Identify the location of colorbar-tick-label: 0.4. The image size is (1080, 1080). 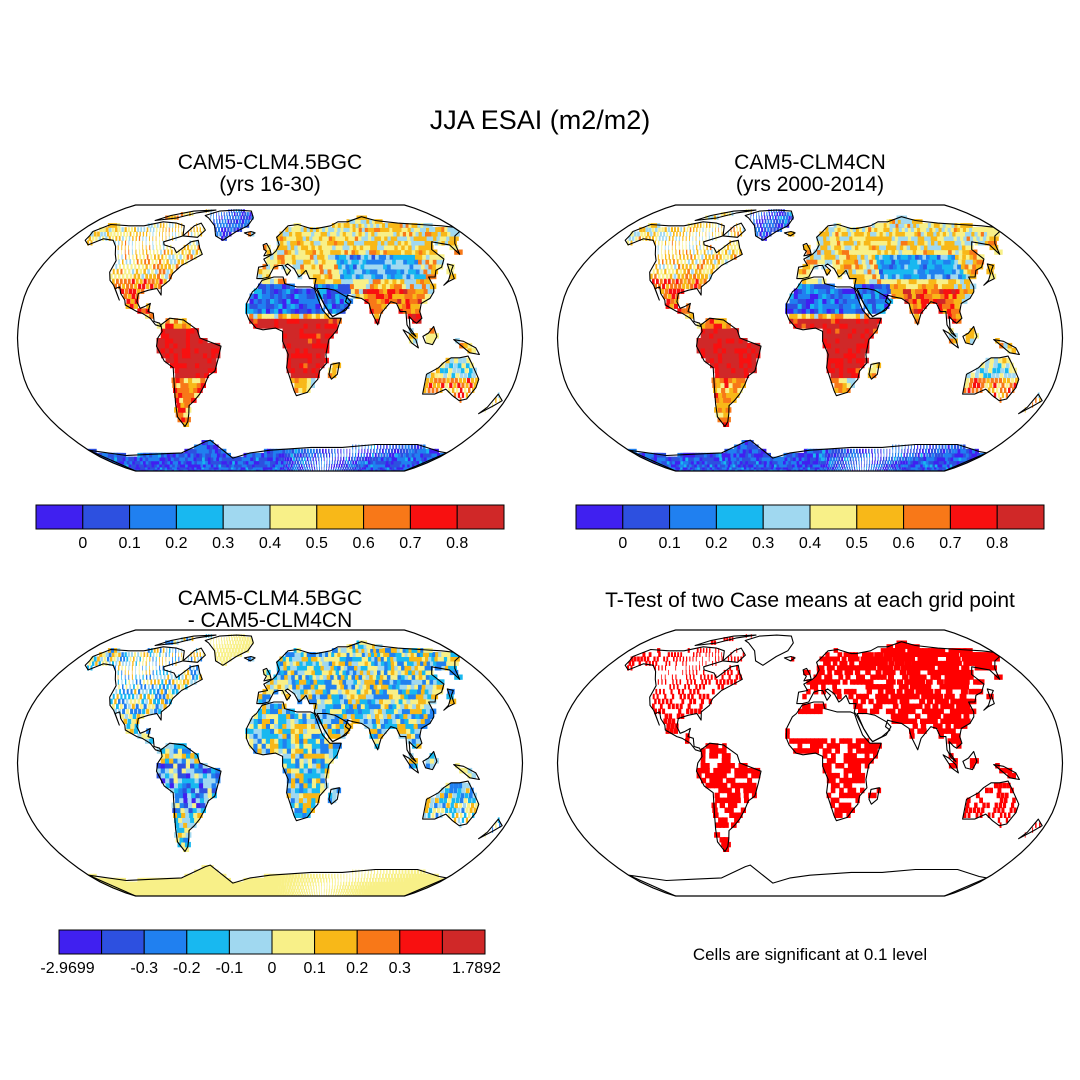
(810, 543).